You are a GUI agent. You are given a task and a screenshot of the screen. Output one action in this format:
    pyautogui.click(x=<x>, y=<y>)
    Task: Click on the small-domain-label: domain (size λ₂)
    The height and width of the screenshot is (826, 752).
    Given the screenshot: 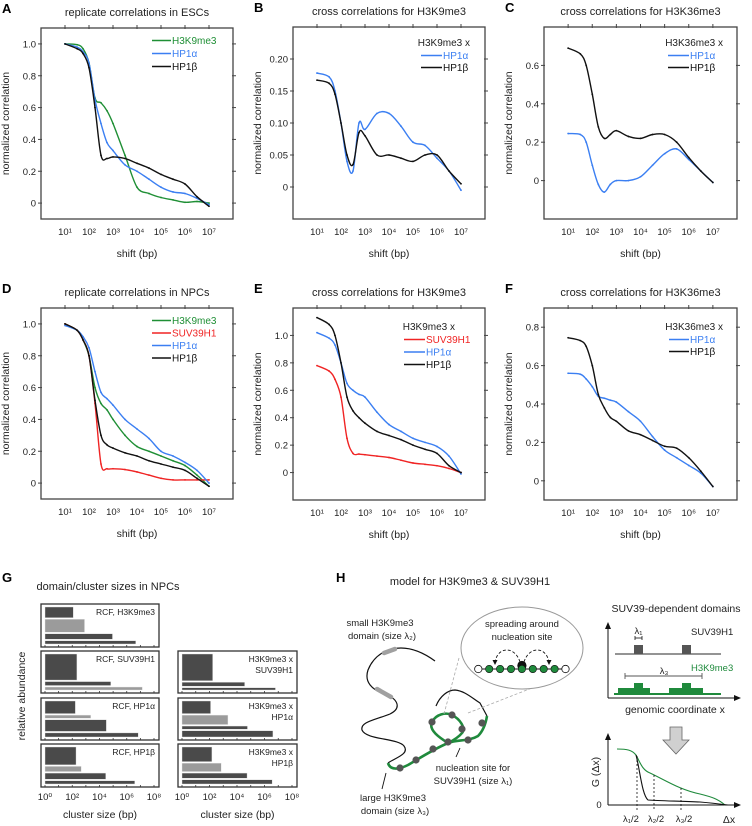 What is the action you would take?
    pyautogui.click(x=382, y=636)
    